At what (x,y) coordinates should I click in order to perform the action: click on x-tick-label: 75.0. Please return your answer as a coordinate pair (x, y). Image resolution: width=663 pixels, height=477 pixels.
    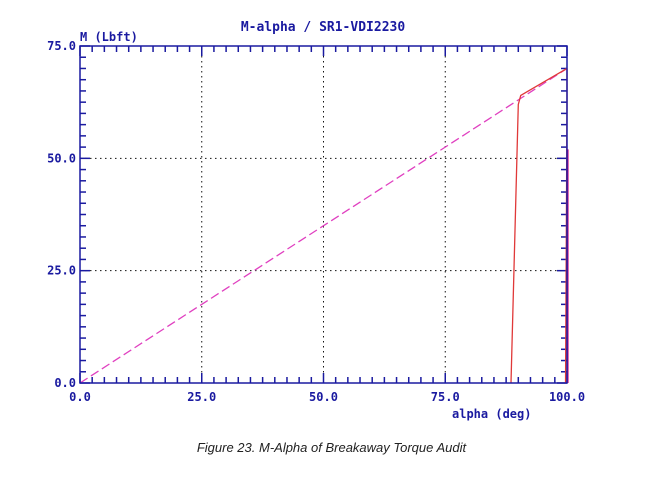
    Looking at the image, I should click on (445, 397).